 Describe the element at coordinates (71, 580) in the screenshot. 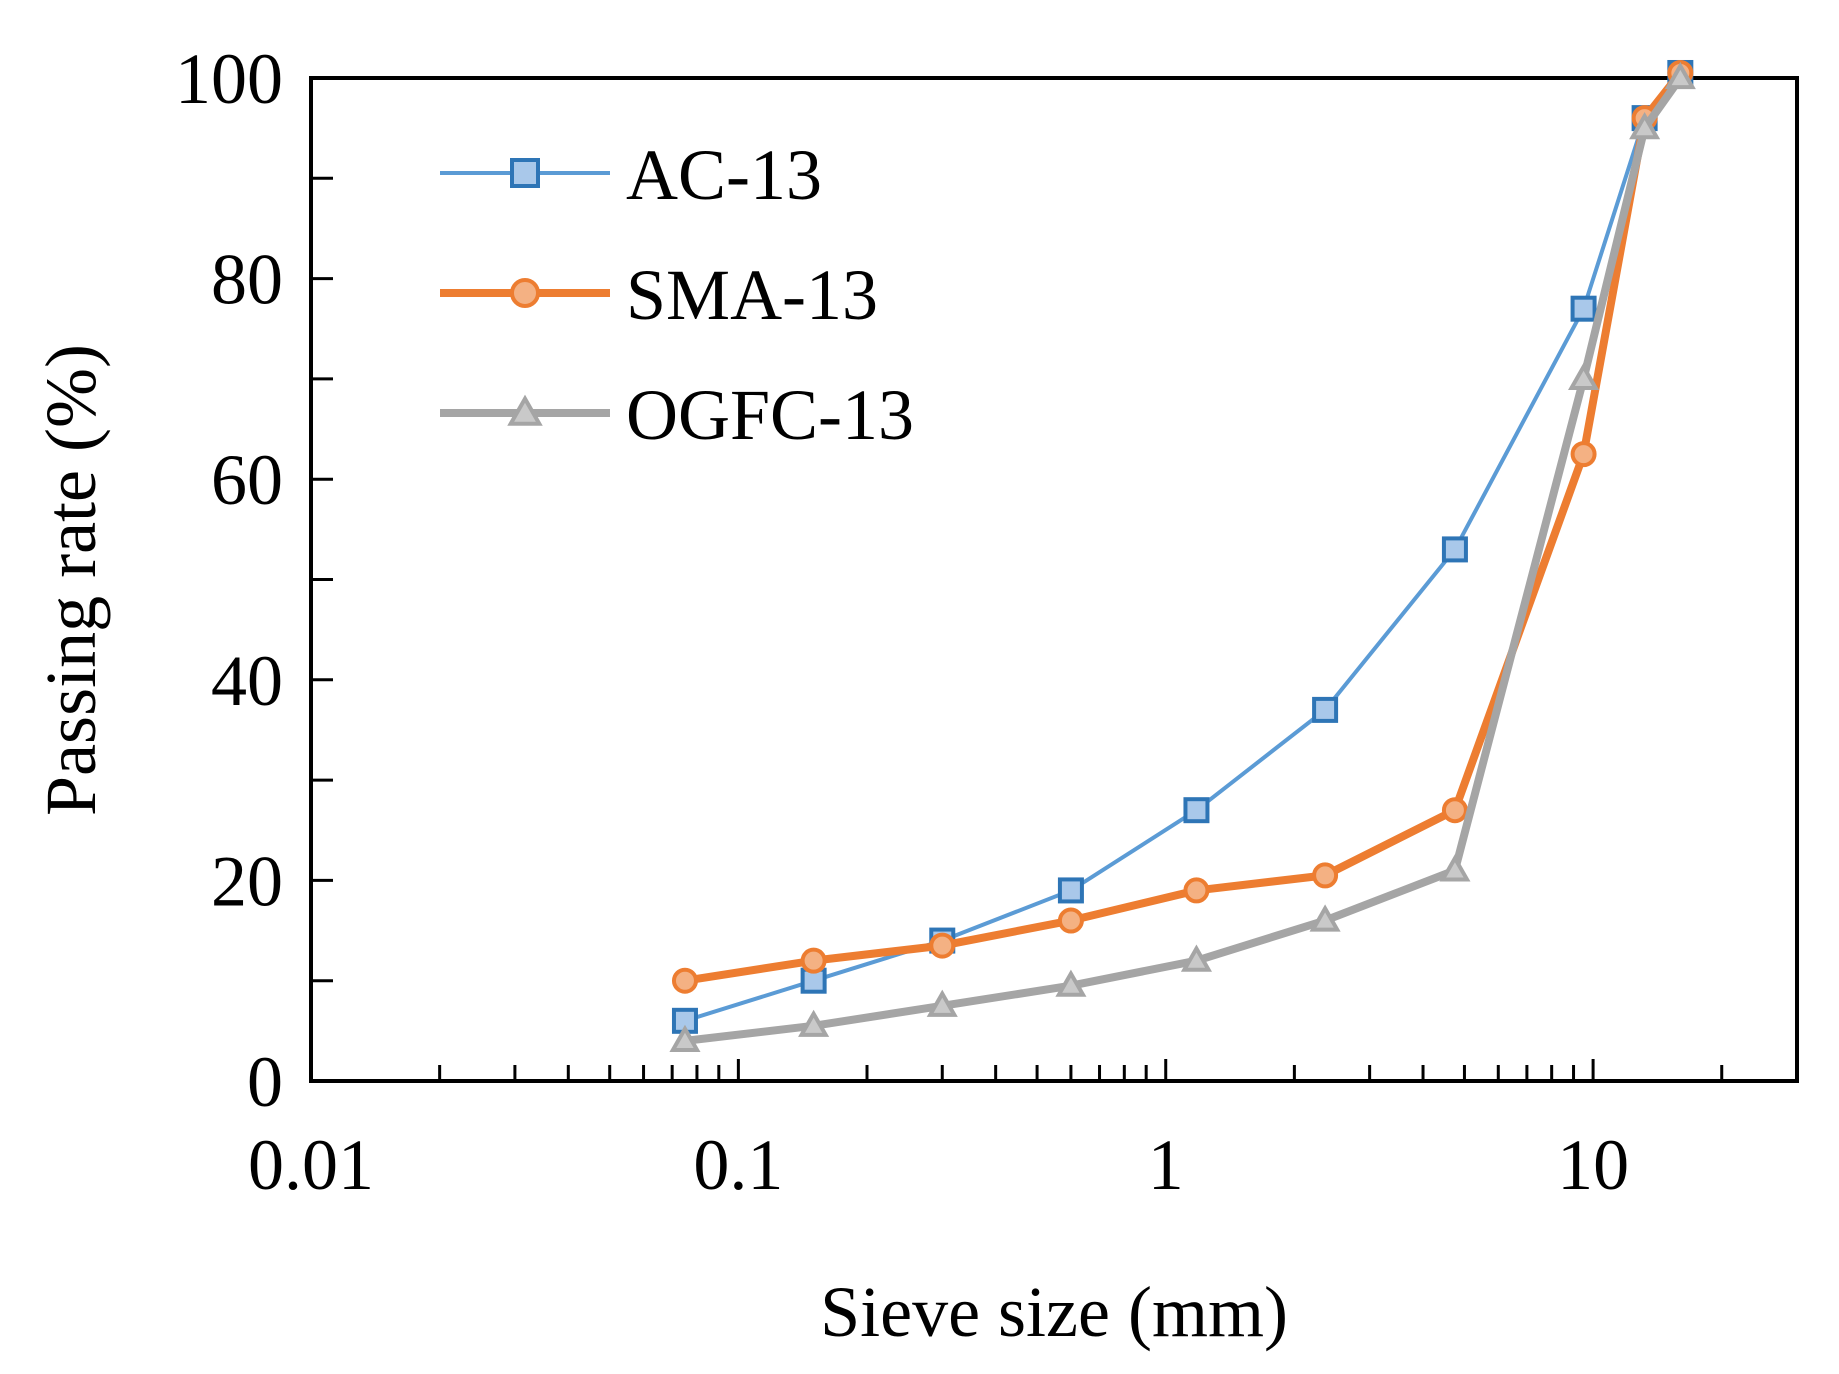

I see `y-axis-title: Passing rate (%)` at that location.